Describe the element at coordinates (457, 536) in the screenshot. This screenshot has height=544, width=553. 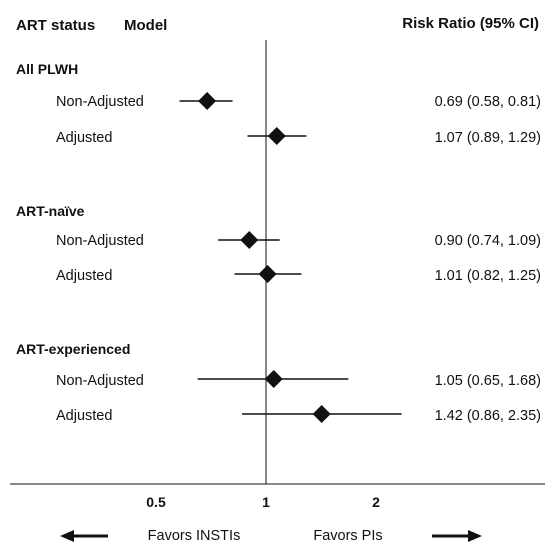
I see `right-arrow-icon` at that location.